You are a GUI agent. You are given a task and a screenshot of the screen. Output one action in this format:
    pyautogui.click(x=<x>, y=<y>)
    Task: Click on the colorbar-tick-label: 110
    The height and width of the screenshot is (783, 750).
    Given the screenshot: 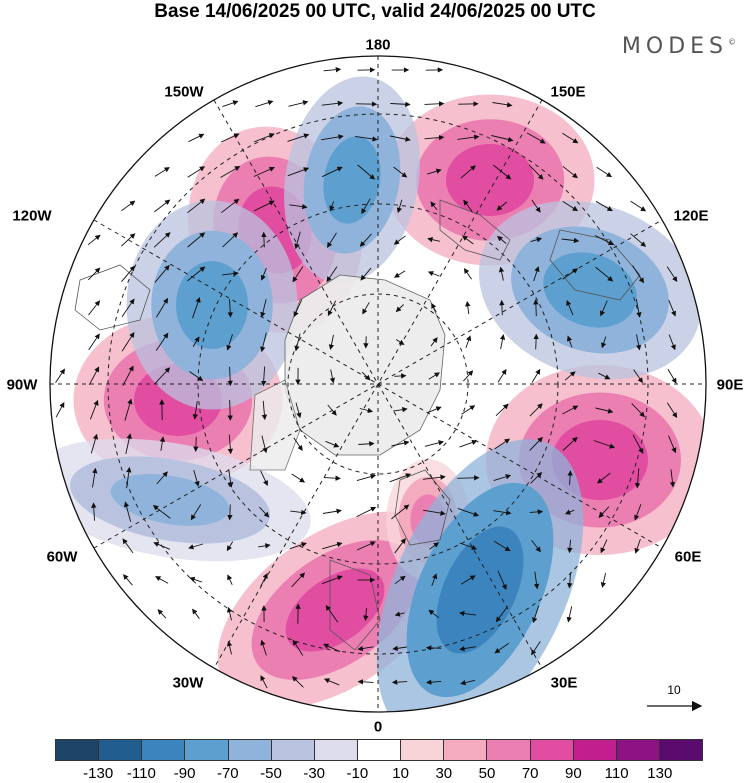 What is the action you would take?
    pyautogui.click(x=616, y=773)
    